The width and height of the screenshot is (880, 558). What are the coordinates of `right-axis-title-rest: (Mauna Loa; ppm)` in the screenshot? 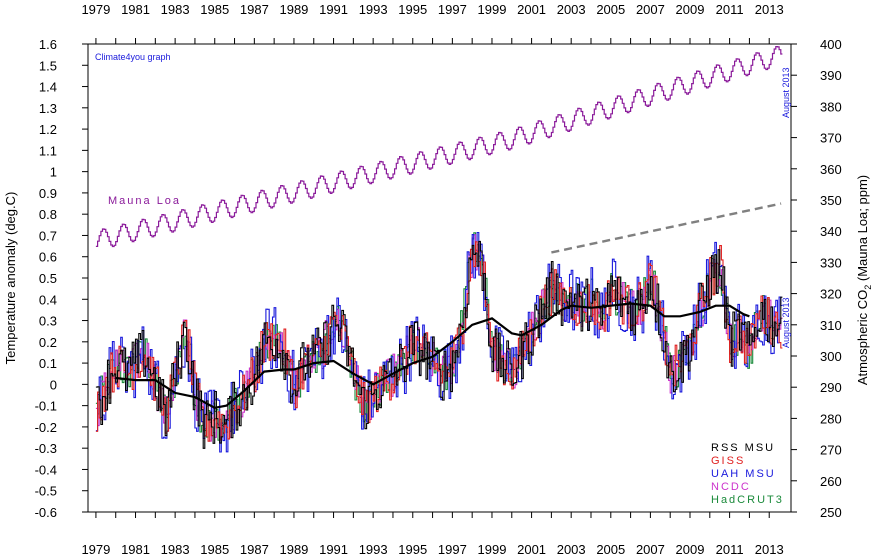 It's located at (862, 230).